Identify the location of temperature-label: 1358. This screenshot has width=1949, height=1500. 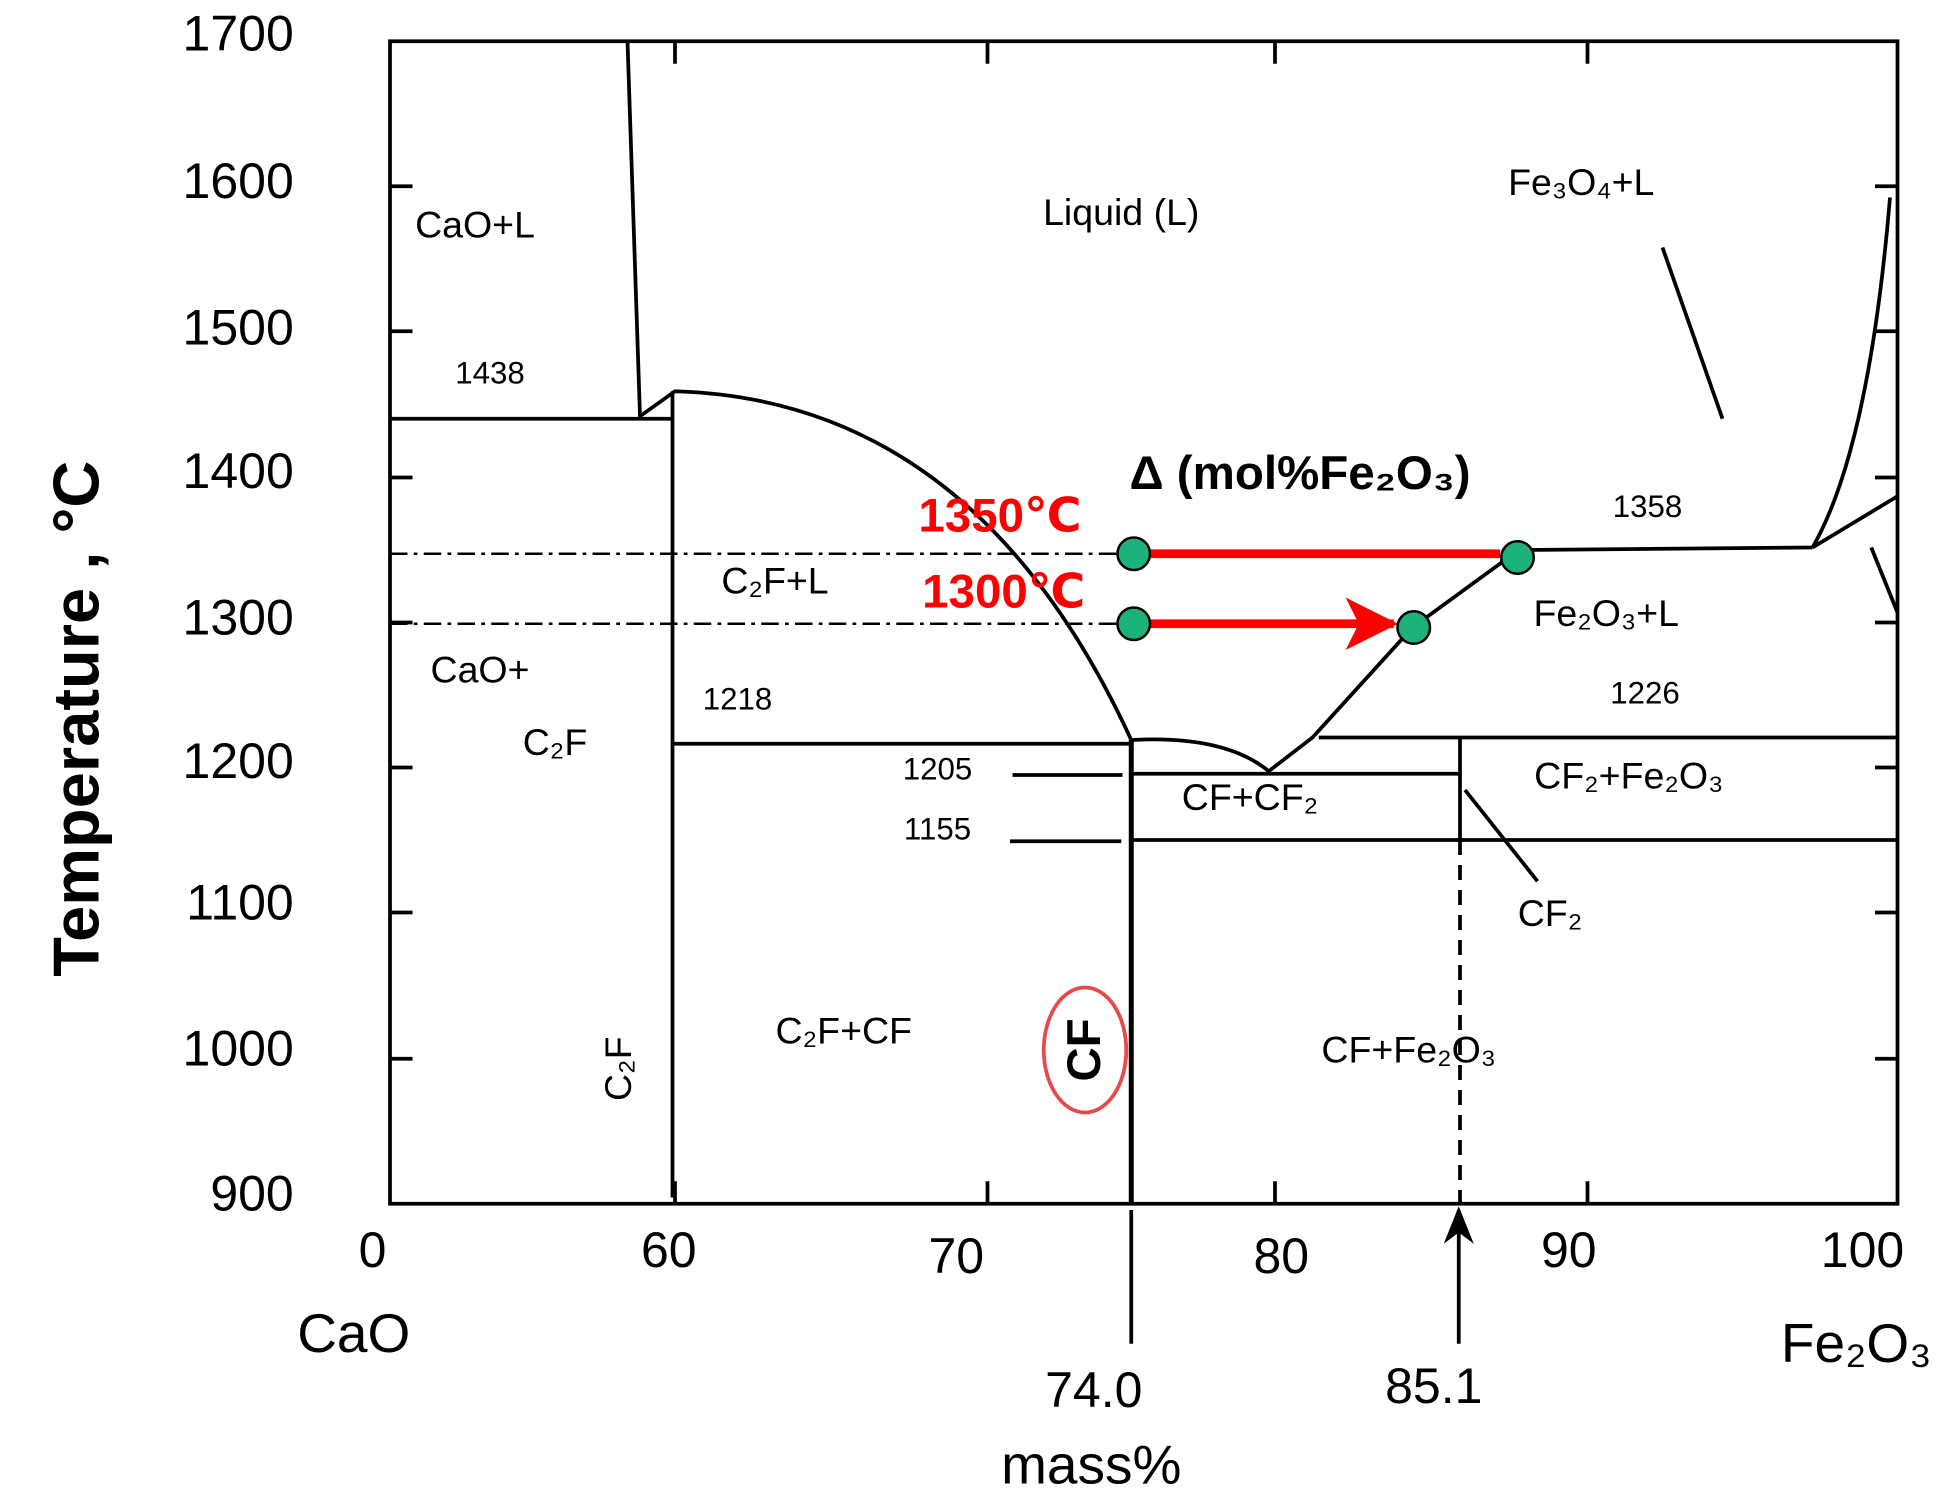
(1648, 506).